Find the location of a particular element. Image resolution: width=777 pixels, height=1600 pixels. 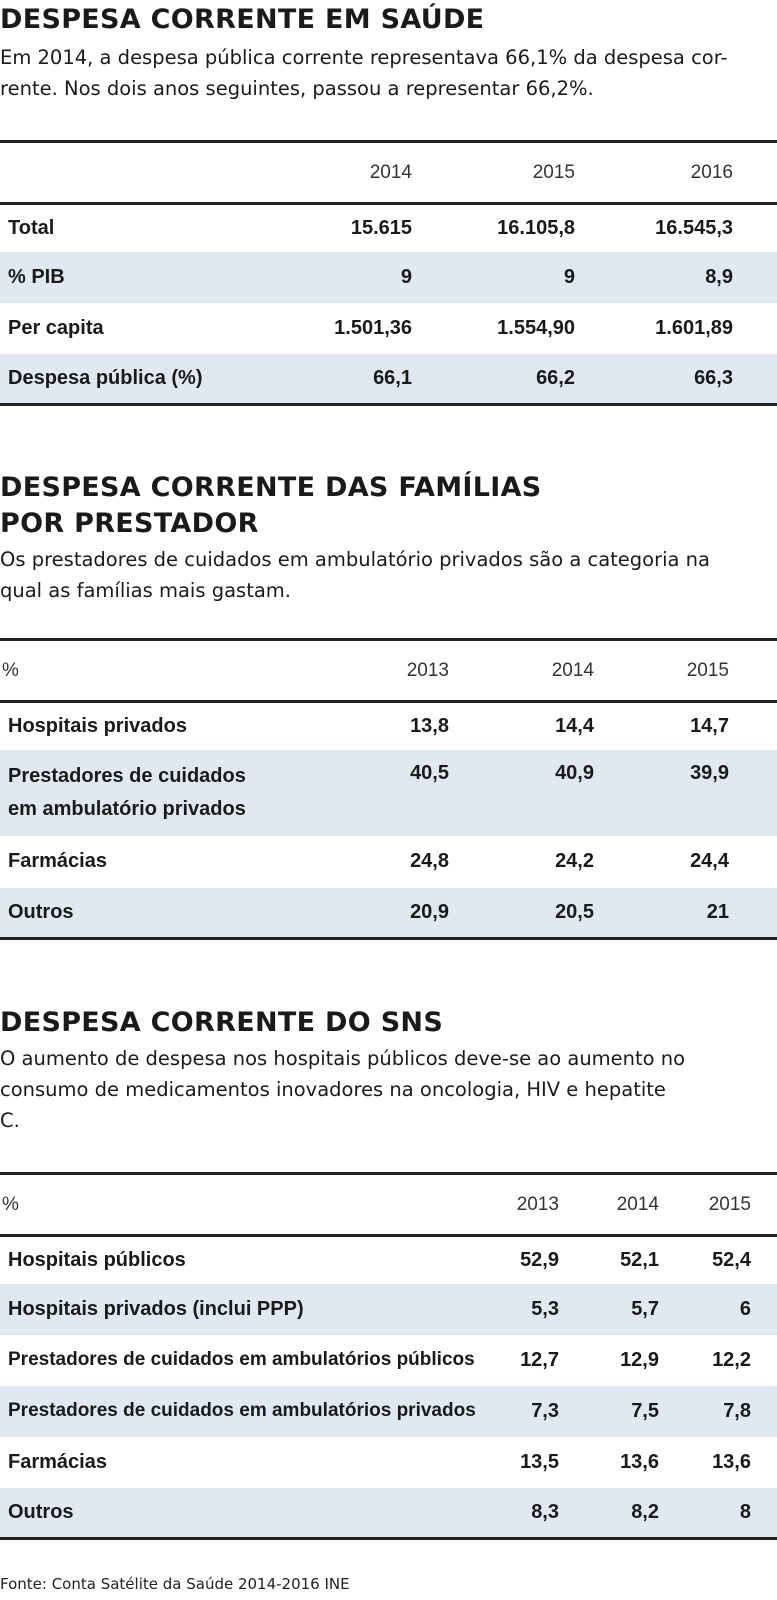

cell-value: 14,7 is located at coordinates (709, 725).